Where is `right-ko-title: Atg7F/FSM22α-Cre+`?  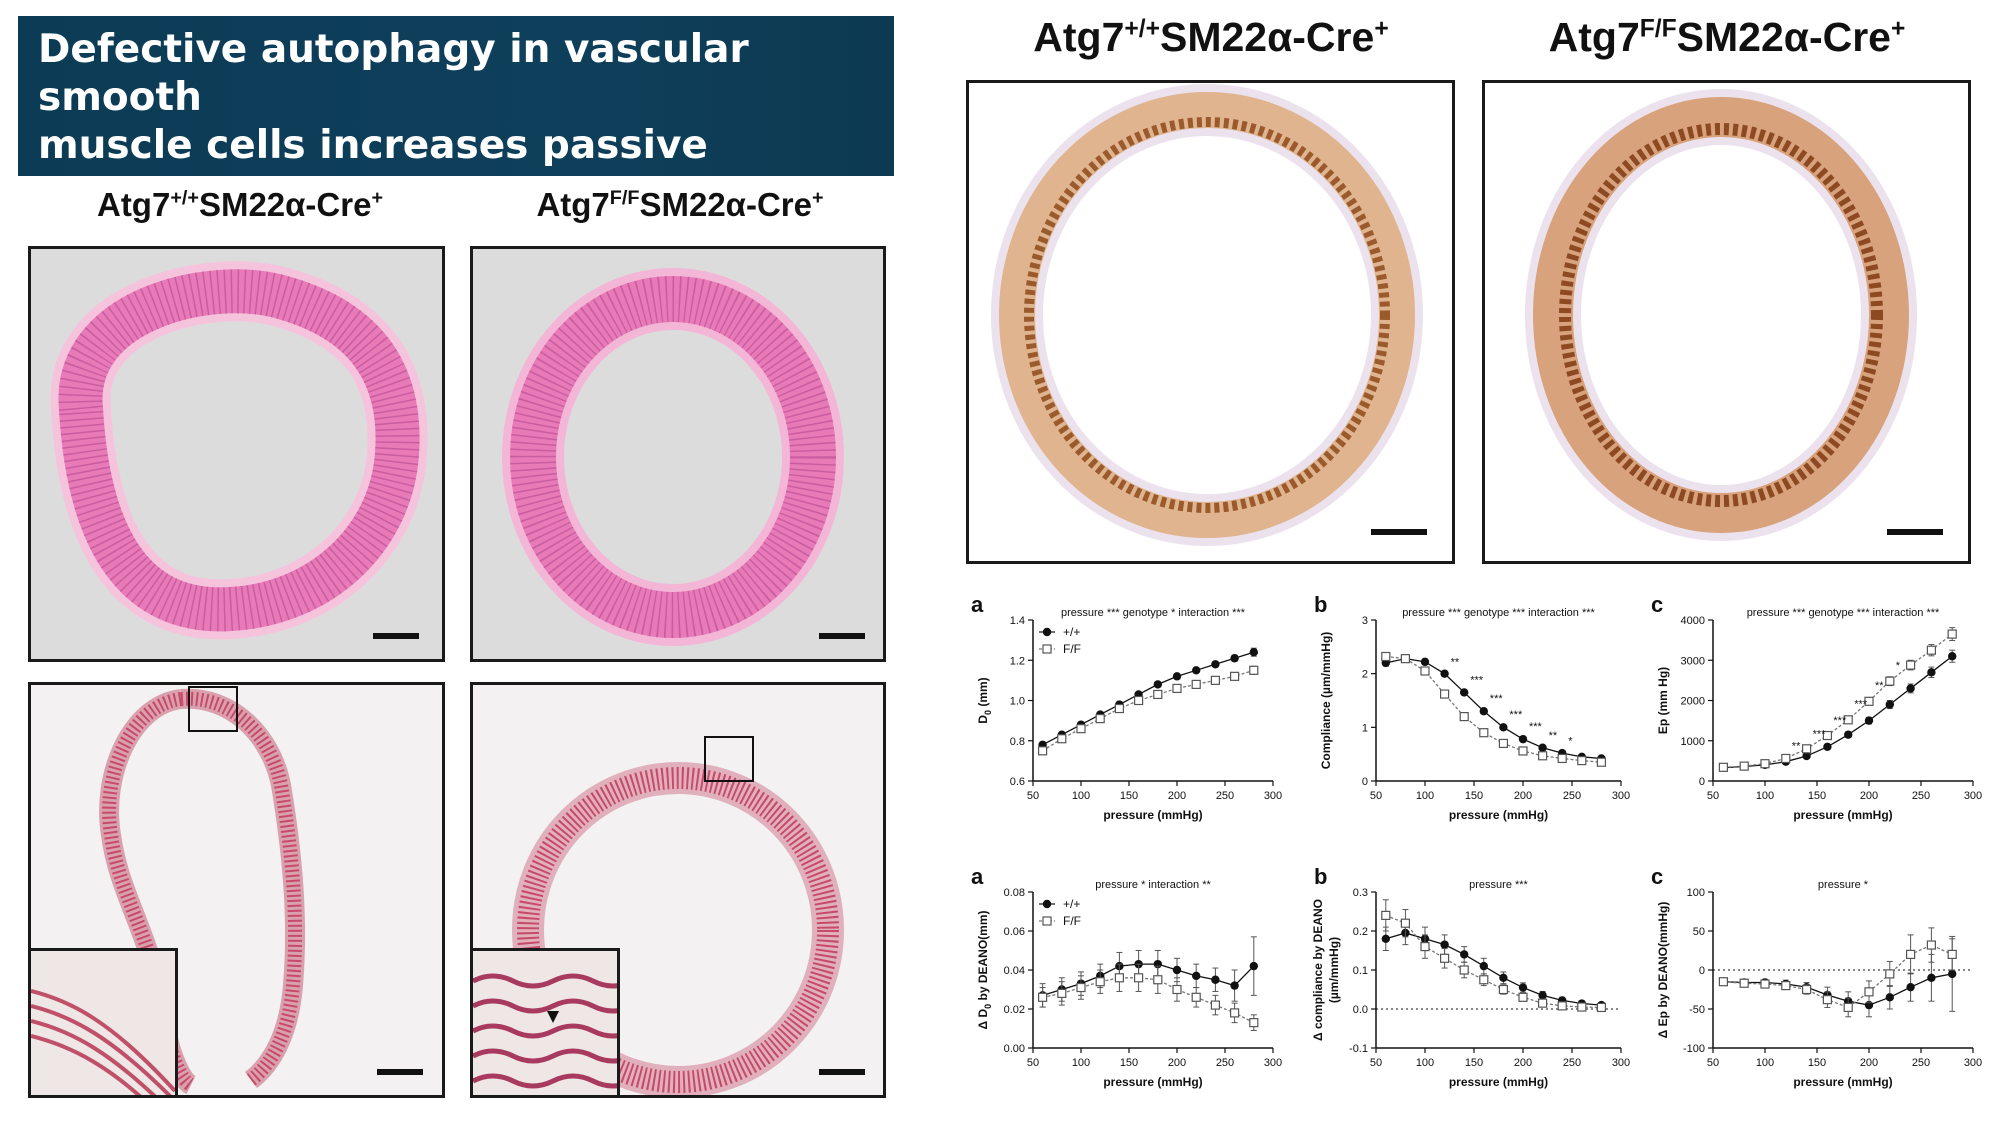 right-ko-title: Atg7F/FSM22α-Cre+ is located at coordinates (1727, 37).